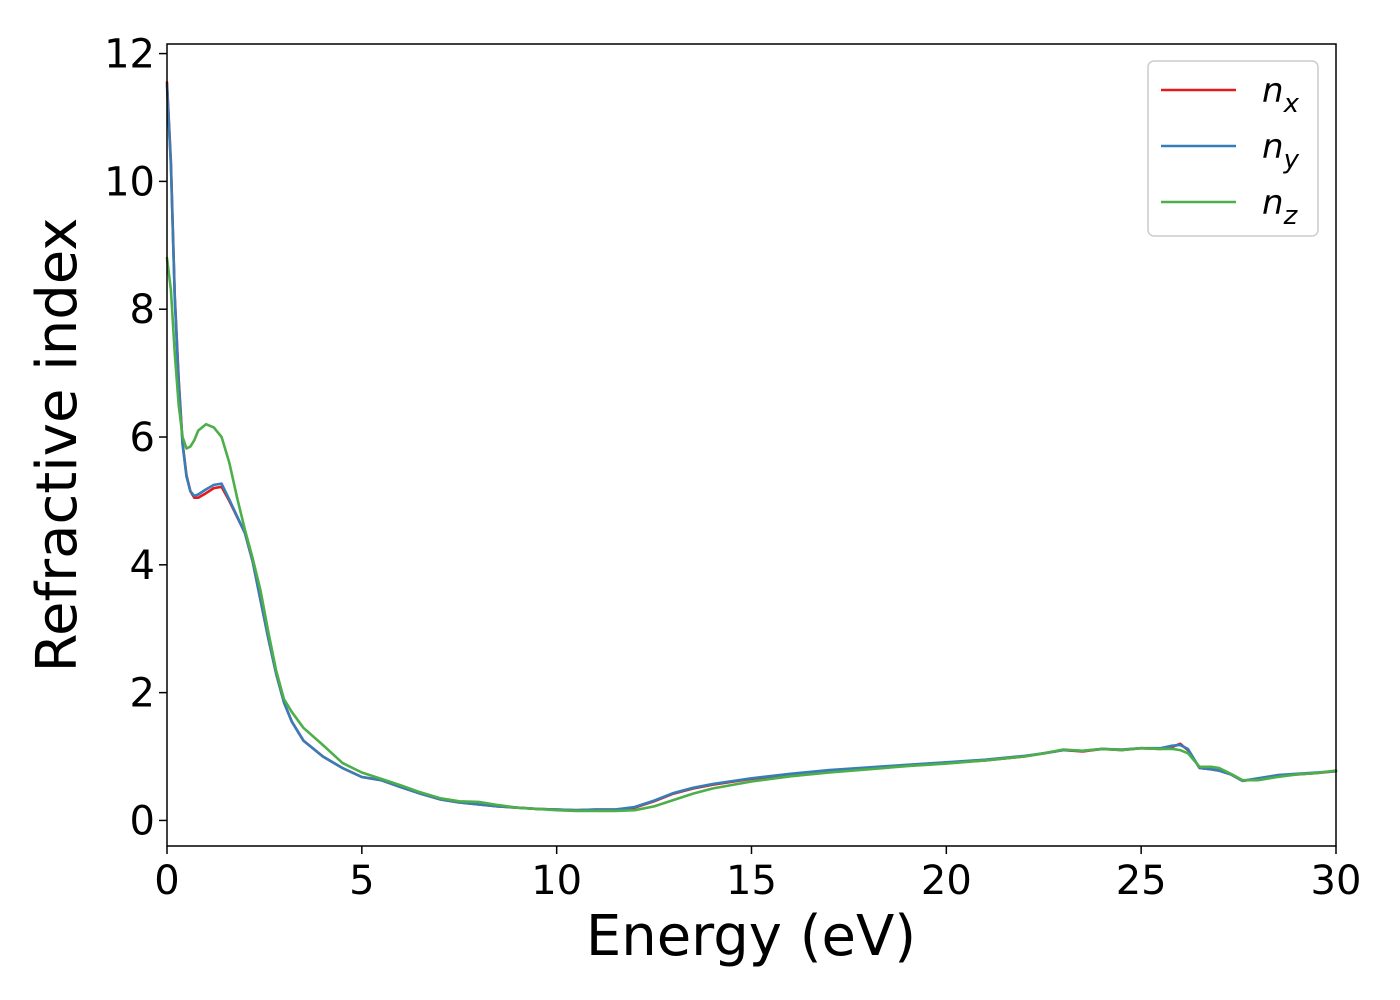 The width and height of the screenshot is (1400, 1000). What do you see at coordinates (1336, 881) in the screenshot?
I see `x-tick-label: 30` at bounding box center [1336, 881].